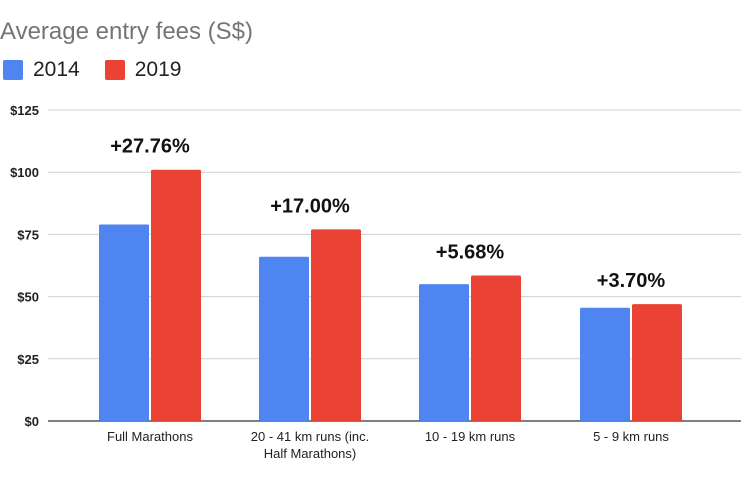 Image resolution: width=741 pixels, height=486 pixels. I want to click on x-tick-label: 5 - 9 km runs, so click(631, 436).